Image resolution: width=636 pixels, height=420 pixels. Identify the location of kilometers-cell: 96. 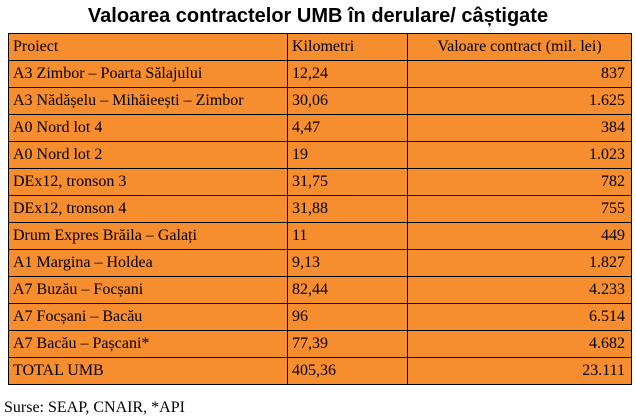
(347, 317).